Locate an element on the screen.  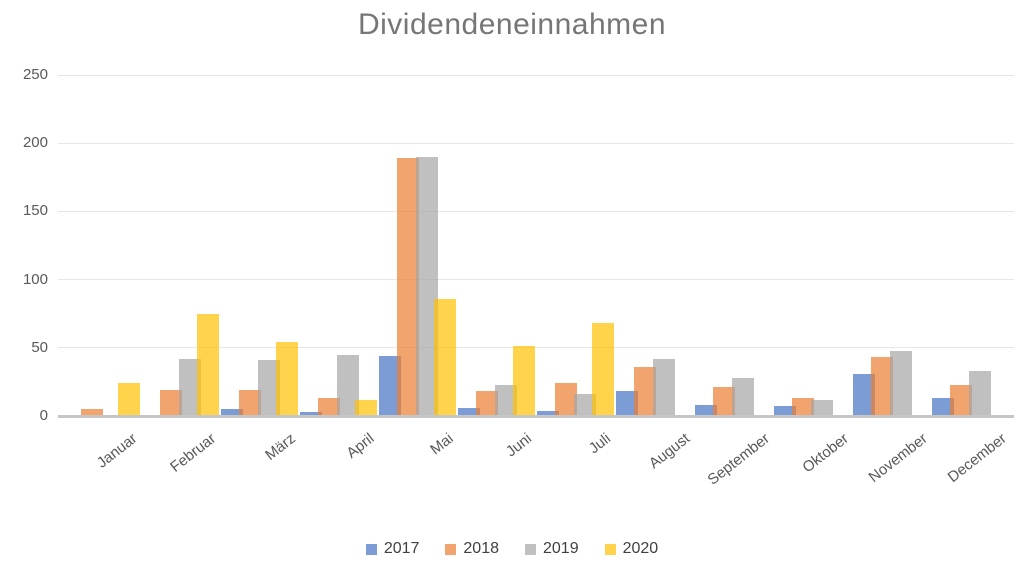
bar-2019-August is located at coordinates (663, 387).